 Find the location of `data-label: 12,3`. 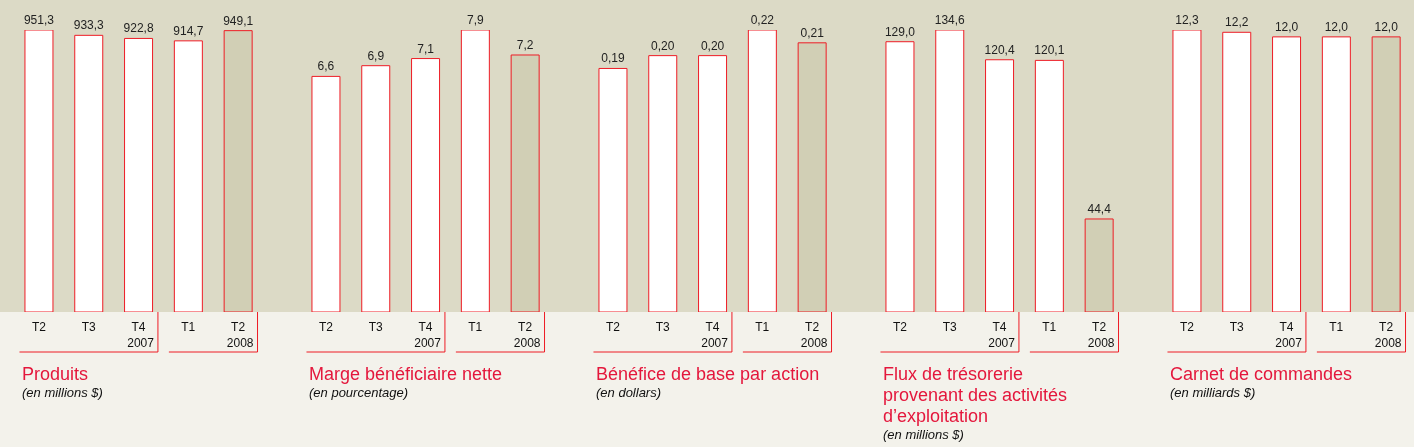

data-label: 12,3 is located at coordinates (1187, 20).